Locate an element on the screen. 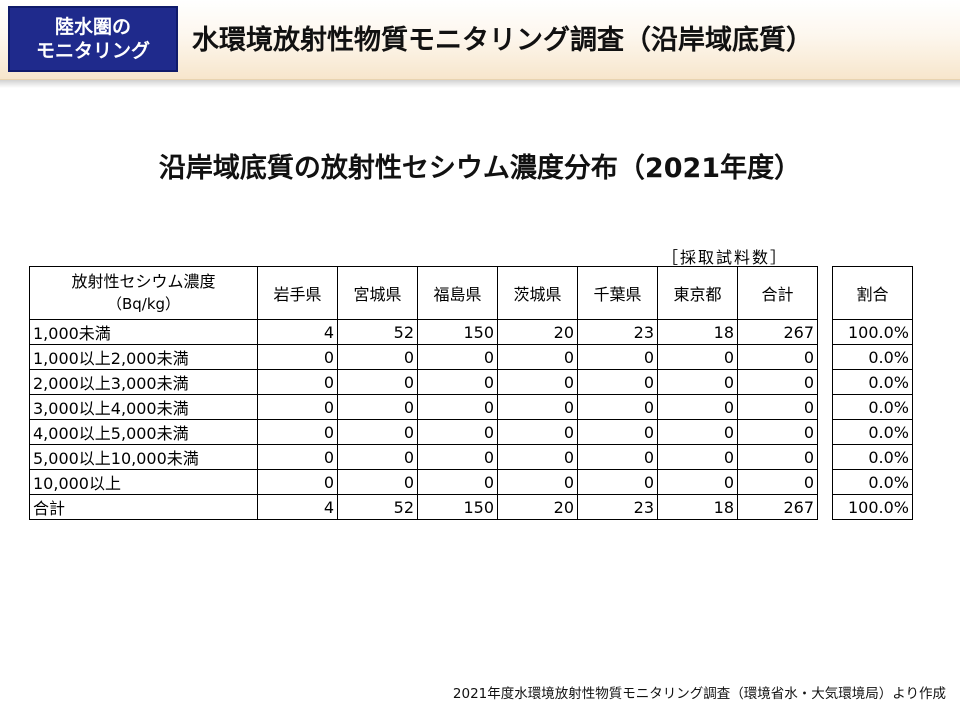  column-header: 宮城県 is located at coordinates (377, 293).